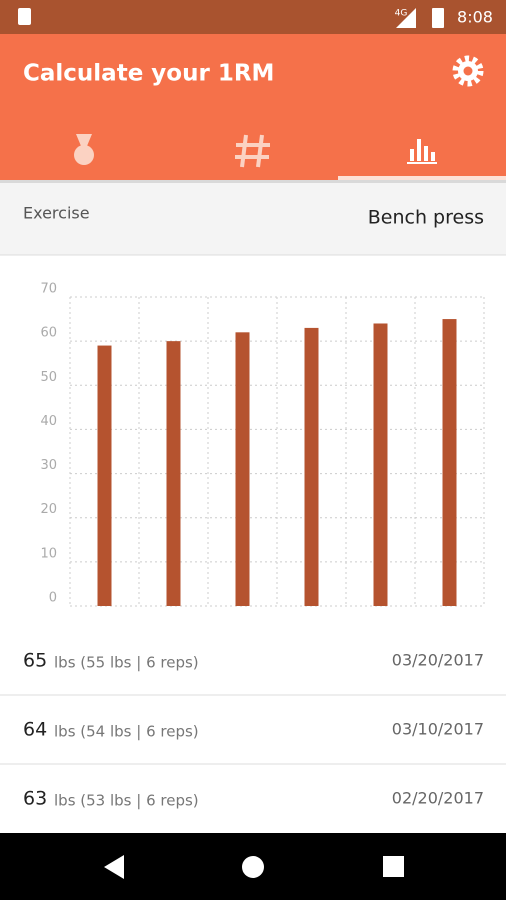  What do you see at coordinates (253, 17) in the screenshot?
I see `status-bar` at bounding box center [253, 17].